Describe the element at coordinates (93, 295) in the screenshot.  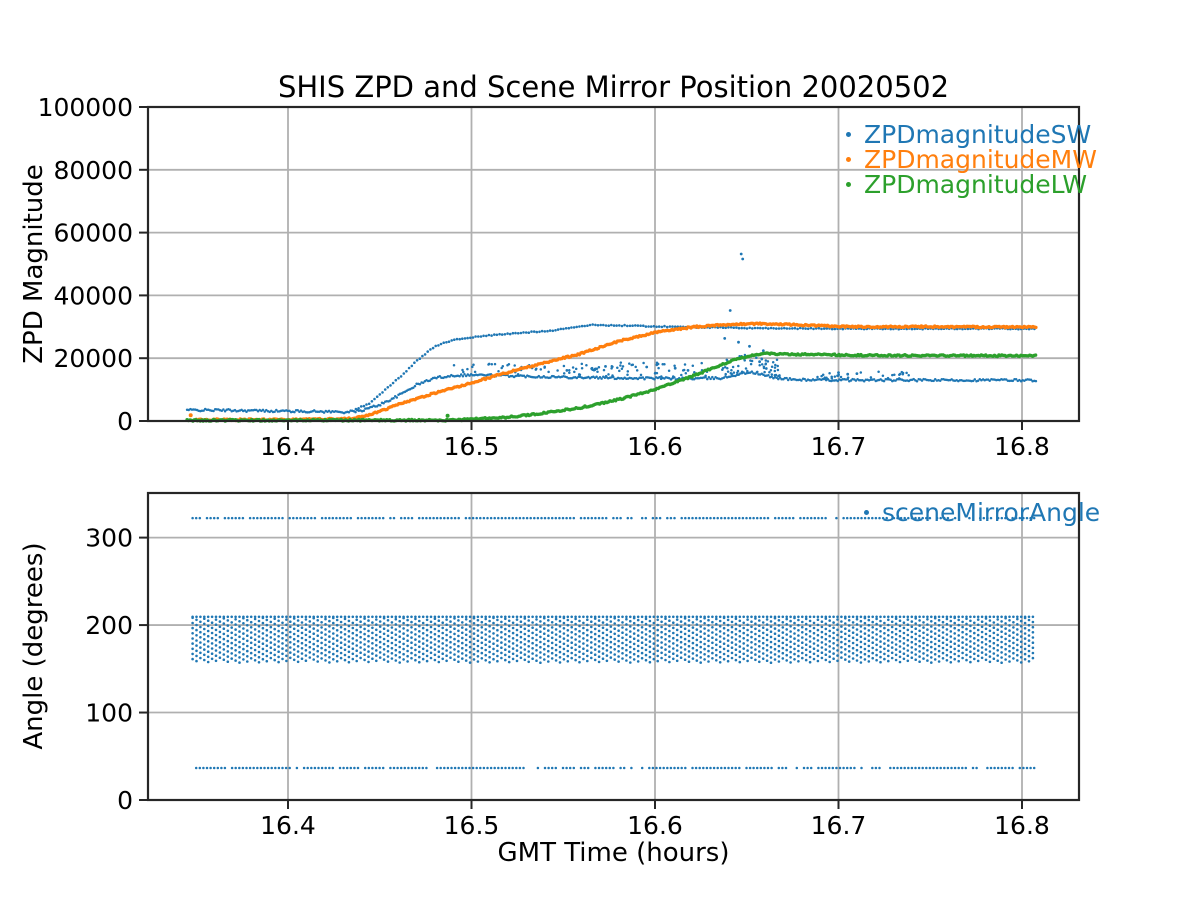
I see `svg-text: 40000` at that location.